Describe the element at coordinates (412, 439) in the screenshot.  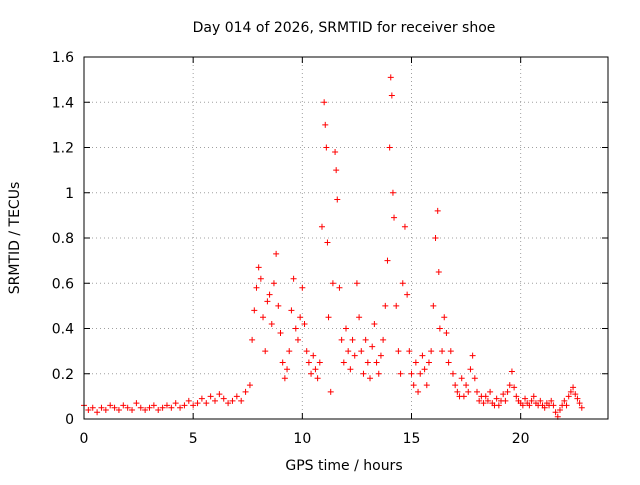
I see `x-tick-label: 15` at that location.